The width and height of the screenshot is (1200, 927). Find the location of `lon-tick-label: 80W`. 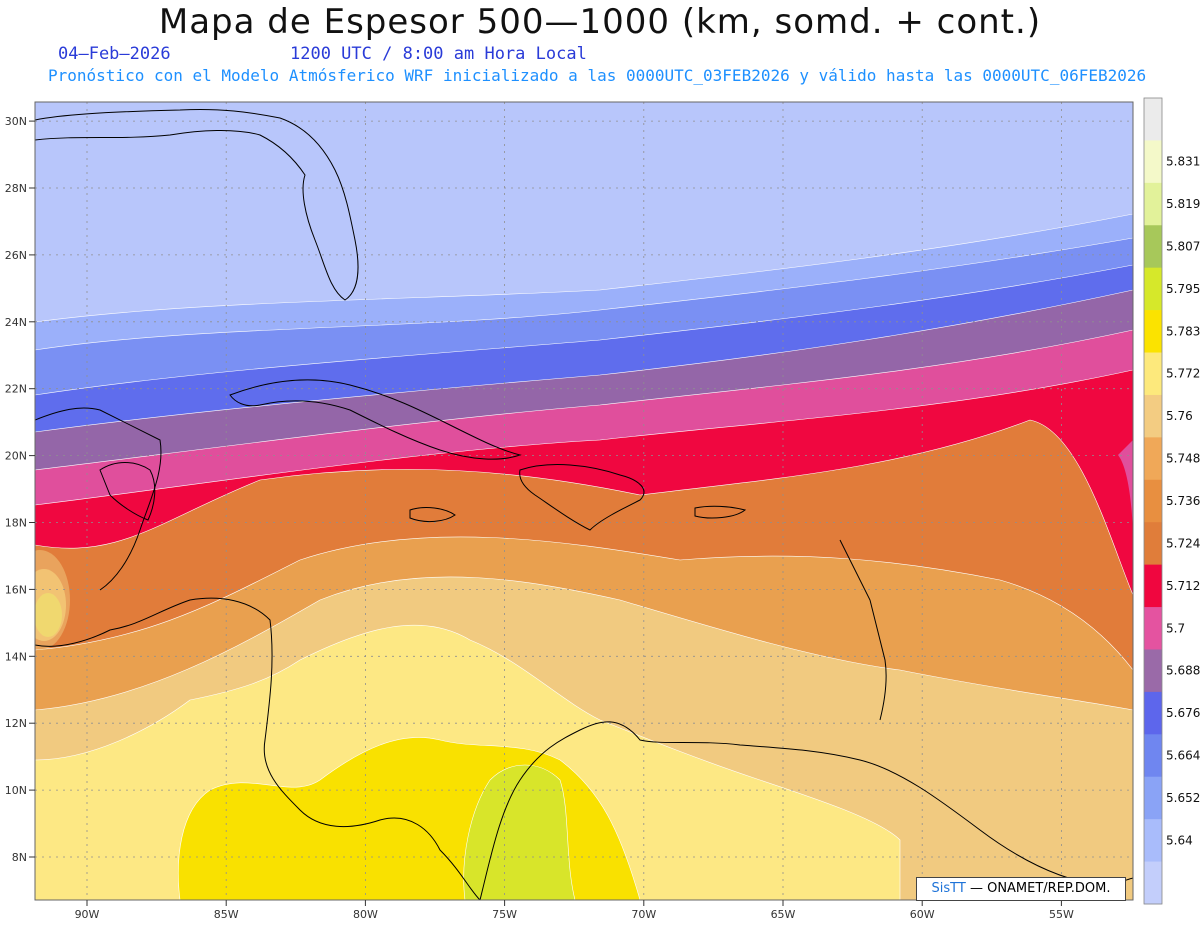

lon-tick-label: 80W is located at coordinates (365, 914).